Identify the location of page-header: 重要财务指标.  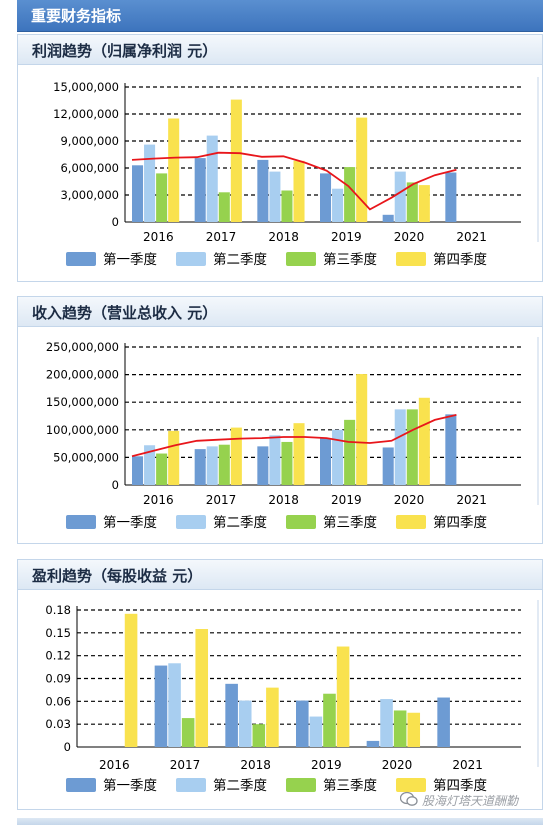
(280, 16).